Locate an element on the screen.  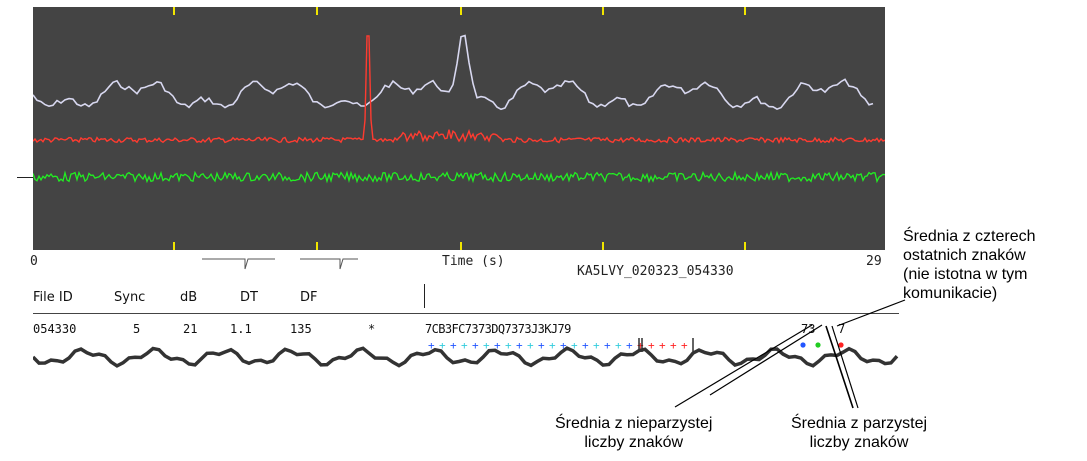
x-axis-label: Time (s) is located at coordinates (473, 261).